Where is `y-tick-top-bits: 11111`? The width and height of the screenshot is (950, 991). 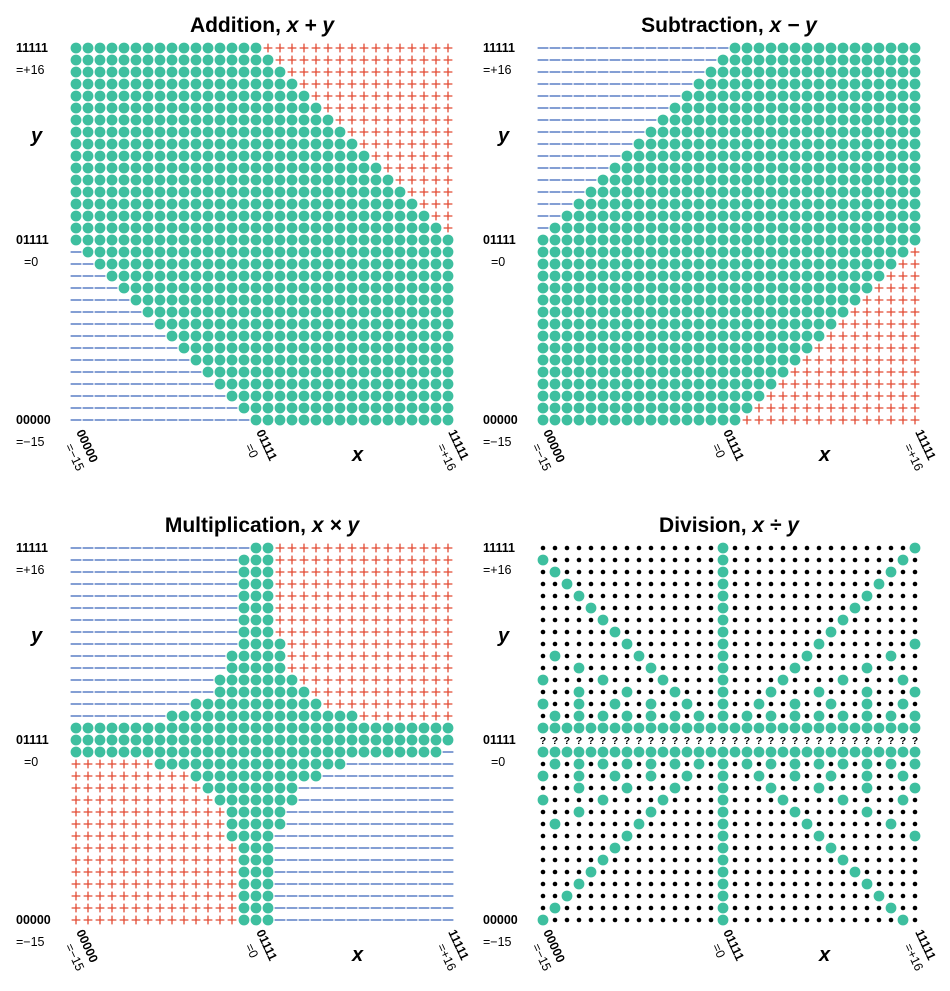
y-tick-top-bits: 11111 is located at coordinates (32, 48).